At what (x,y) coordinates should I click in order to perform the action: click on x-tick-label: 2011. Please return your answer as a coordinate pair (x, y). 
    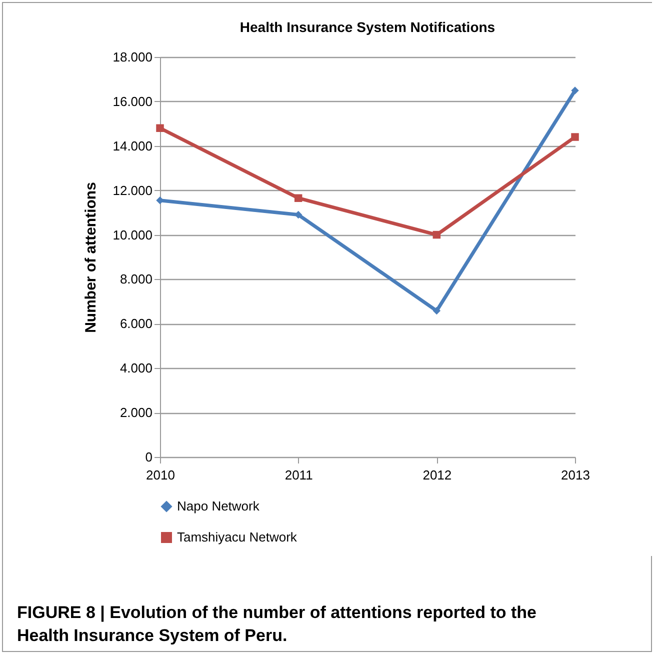
    Looking at the image, I should click on (298, 475).